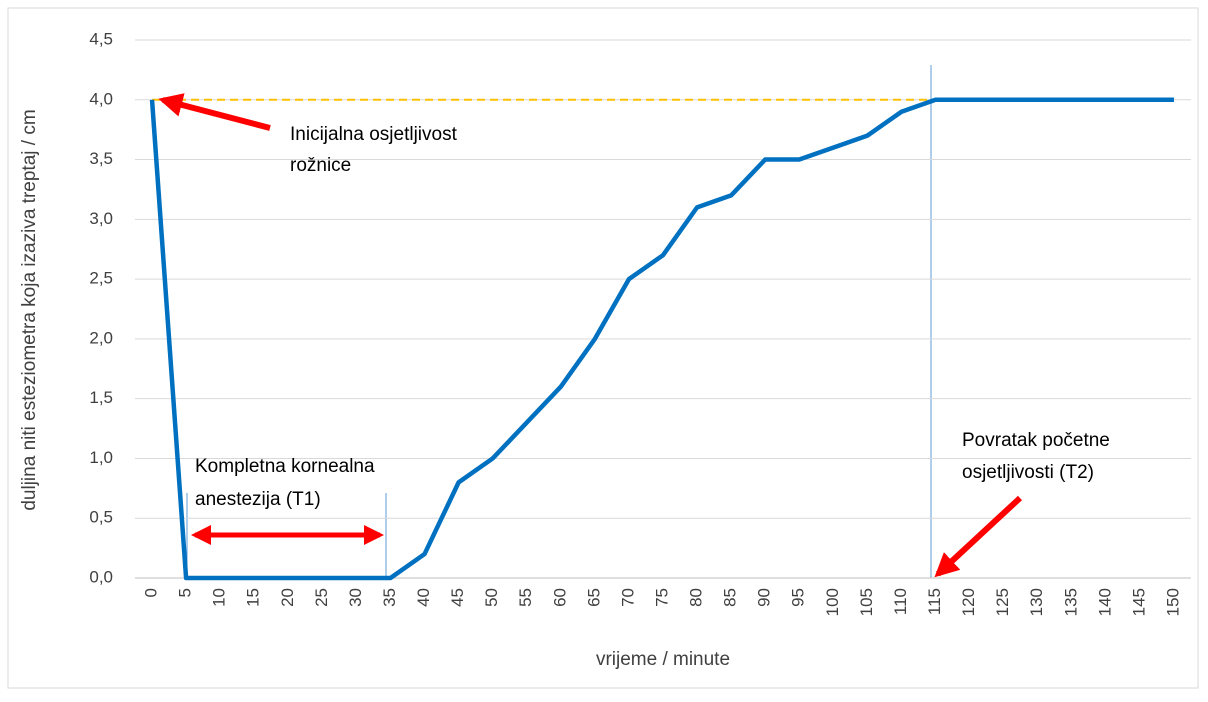 This screenshot has width=1208, height=702. What do you see at coordinates (101, 397) in the screenshot?
I see `y-tick-label: 1,5` at bounding box center [101, 397].